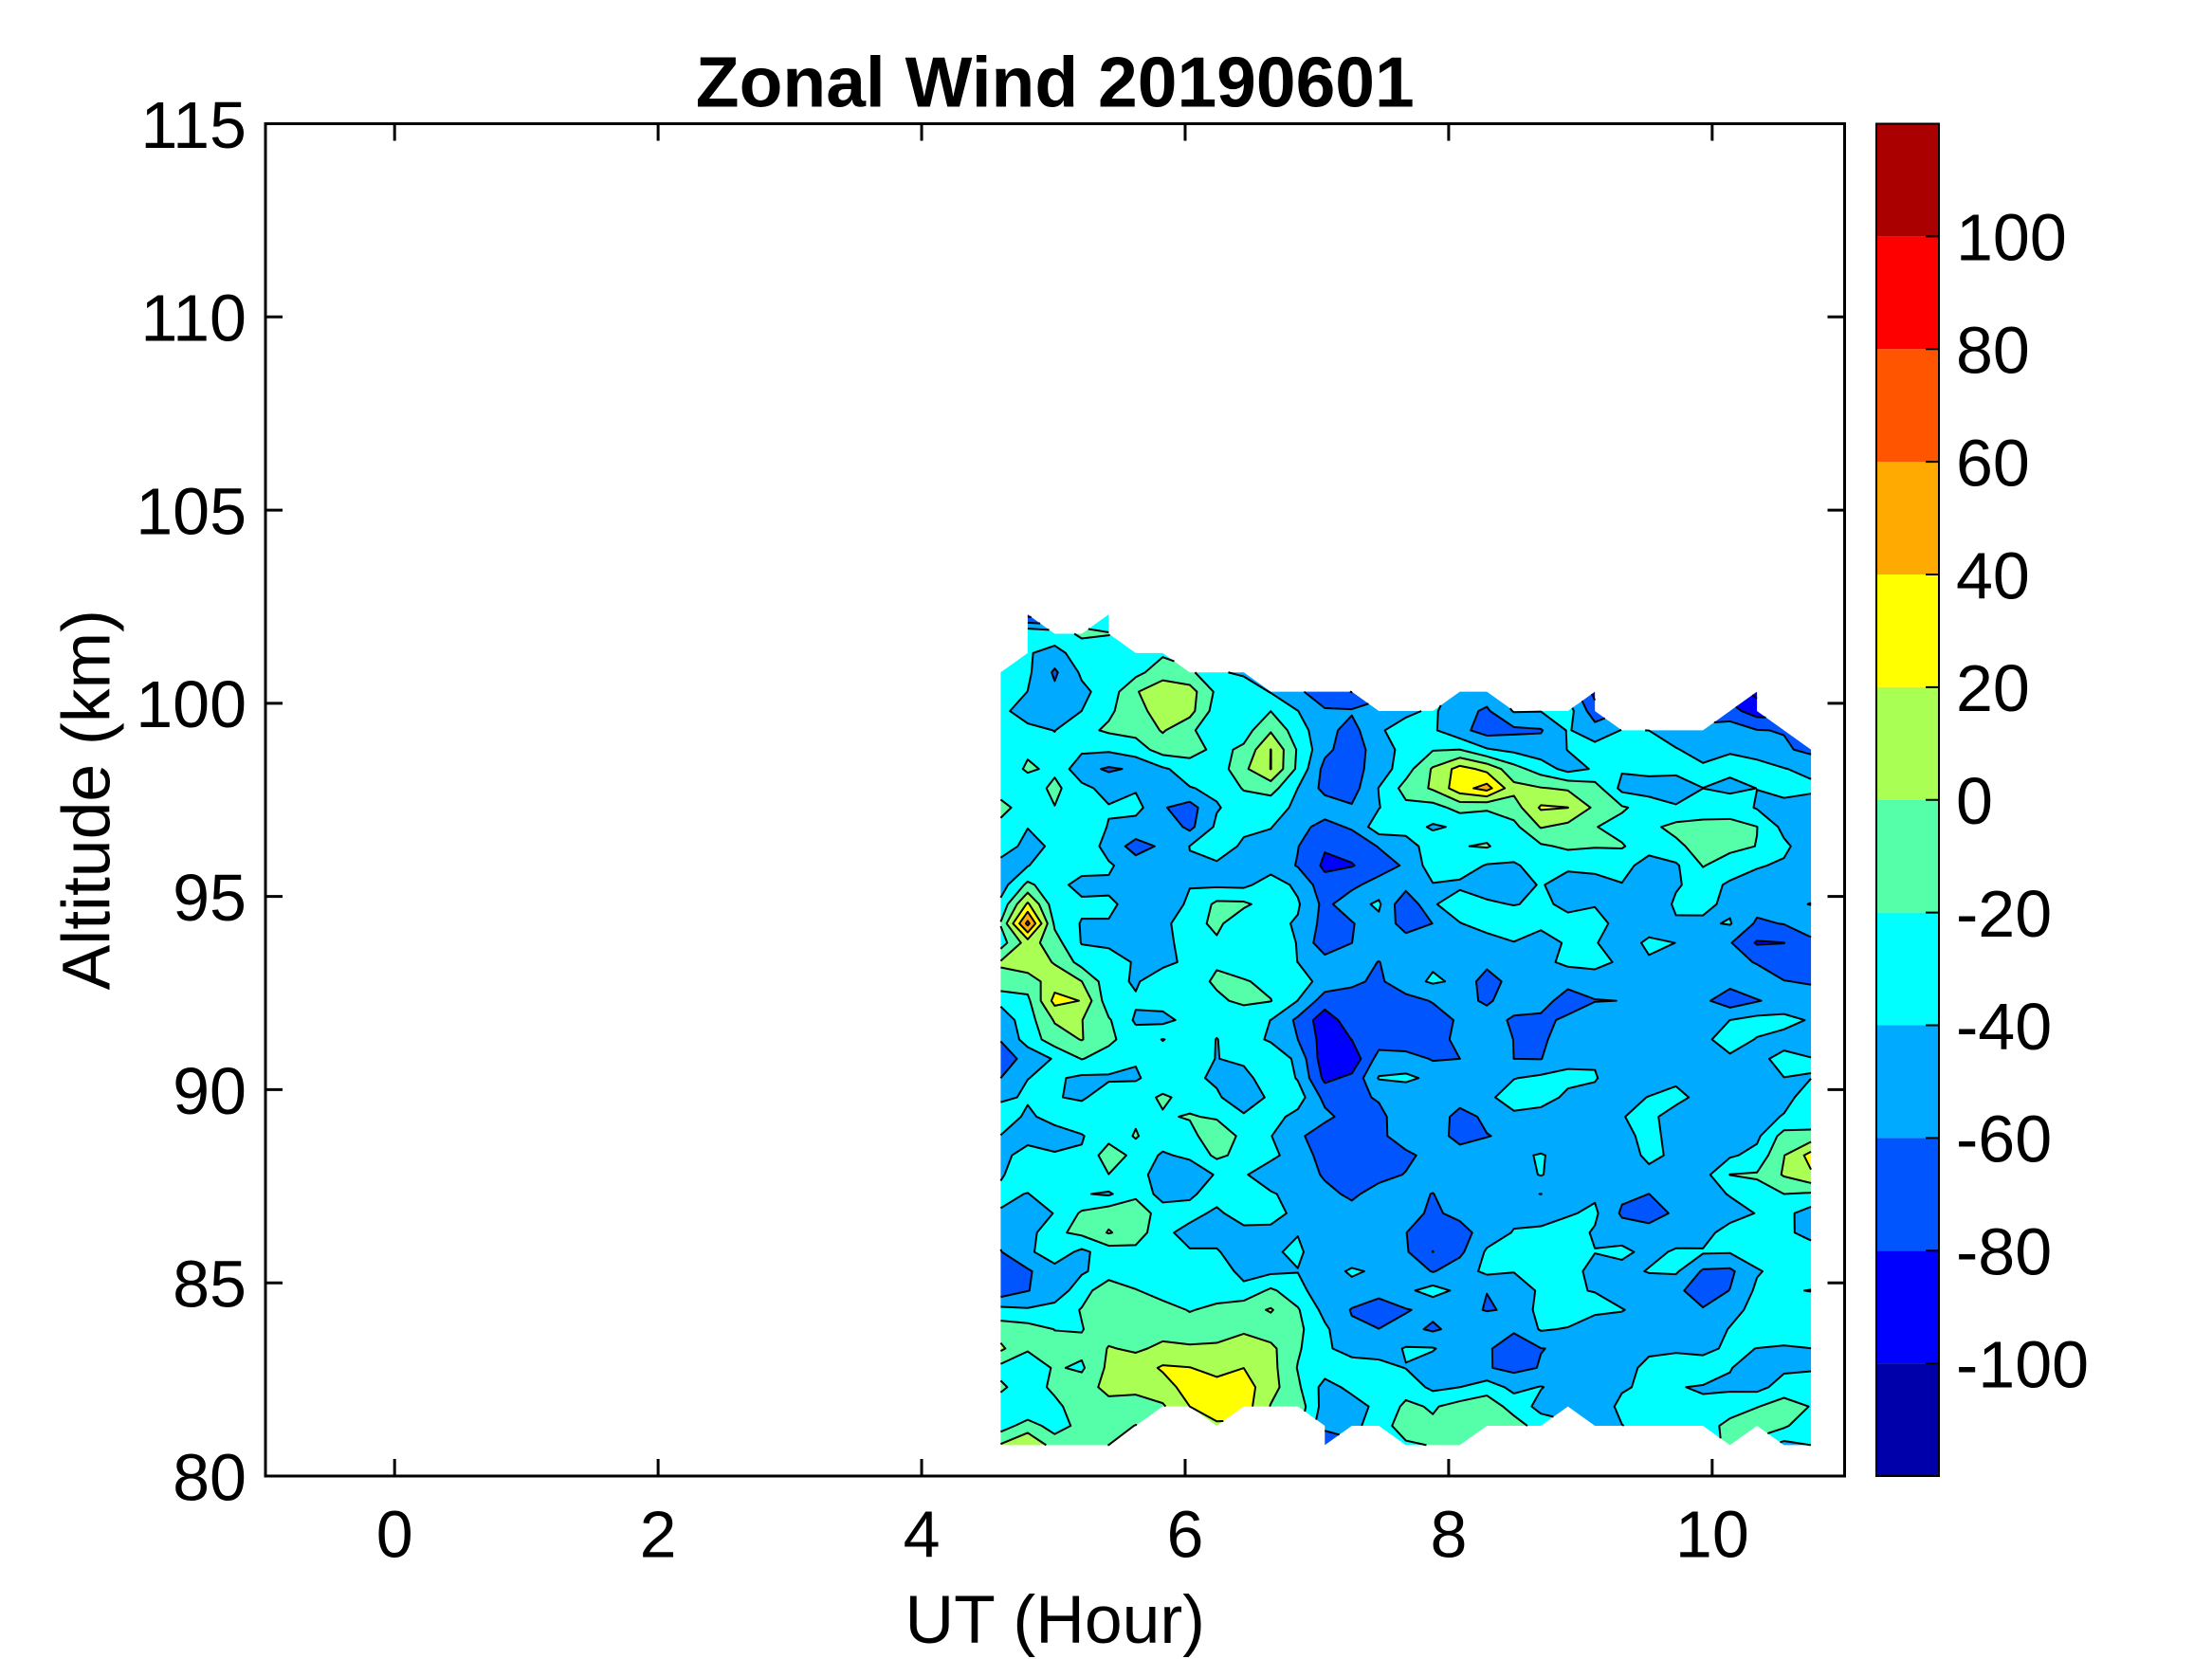  I want to click on svg-text: 115, so click(193, 125).